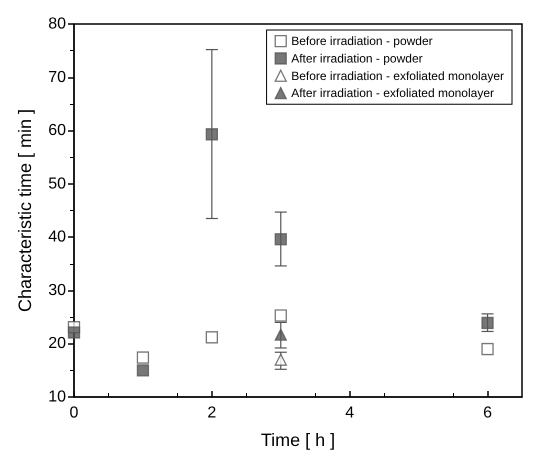 The height and width of the screenshot is (463, 542). Describe the element at coordinates (487, 413) in the screenshot. I see `x-tick-label: 6` at that location.